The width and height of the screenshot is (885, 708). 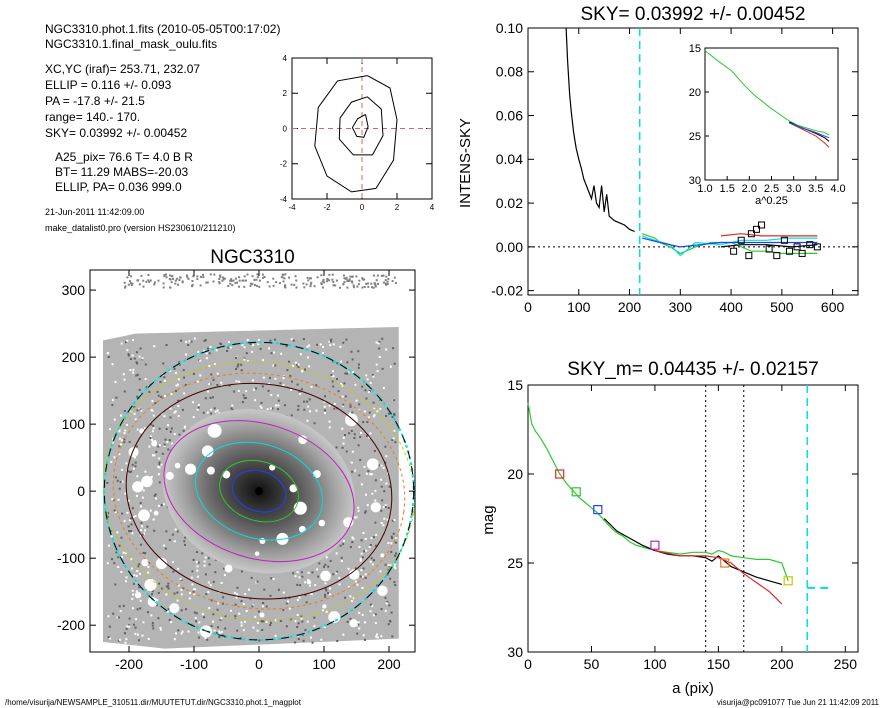 What do you see at coordinates (782, 664) in the screenshot?
I see `mag-x-tick-label: 200` at bounding box center [782, 664].